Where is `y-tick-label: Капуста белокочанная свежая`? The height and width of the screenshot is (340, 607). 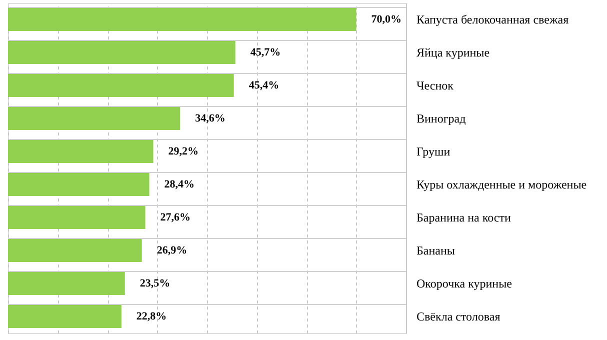 y-tick-label: Капуста белокочанная свежая is located at coordinates (493, 19).